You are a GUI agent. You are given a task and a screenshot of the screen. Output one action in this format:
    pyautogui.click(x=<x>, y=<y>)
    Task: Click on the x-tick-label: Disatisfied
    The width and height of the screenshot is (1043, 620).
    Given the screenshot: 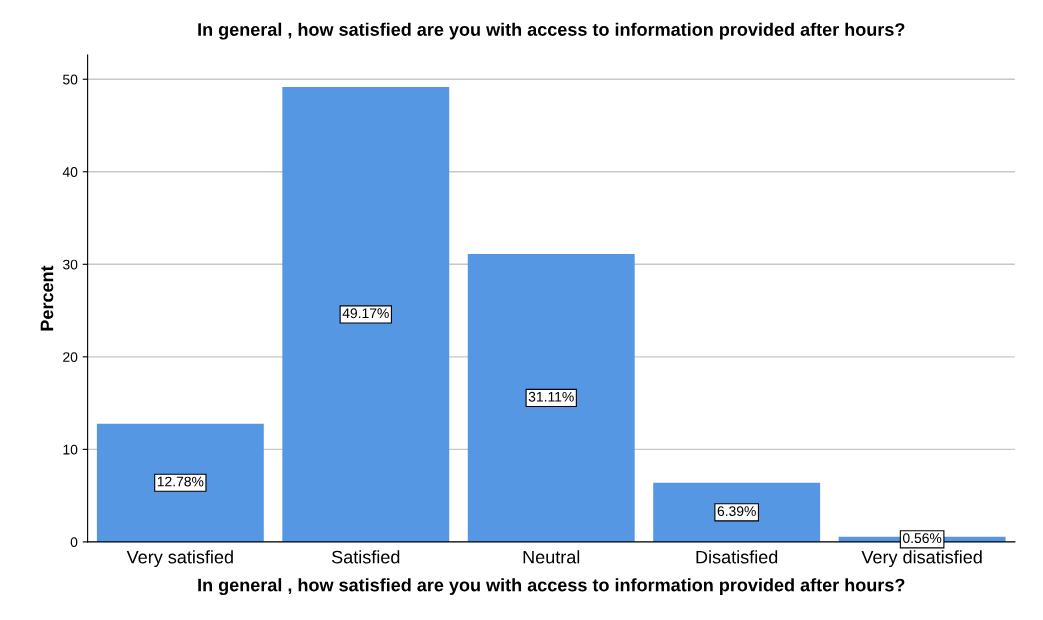 What is the action you would take?
    pyautogui.click(x=737, y=557)
    